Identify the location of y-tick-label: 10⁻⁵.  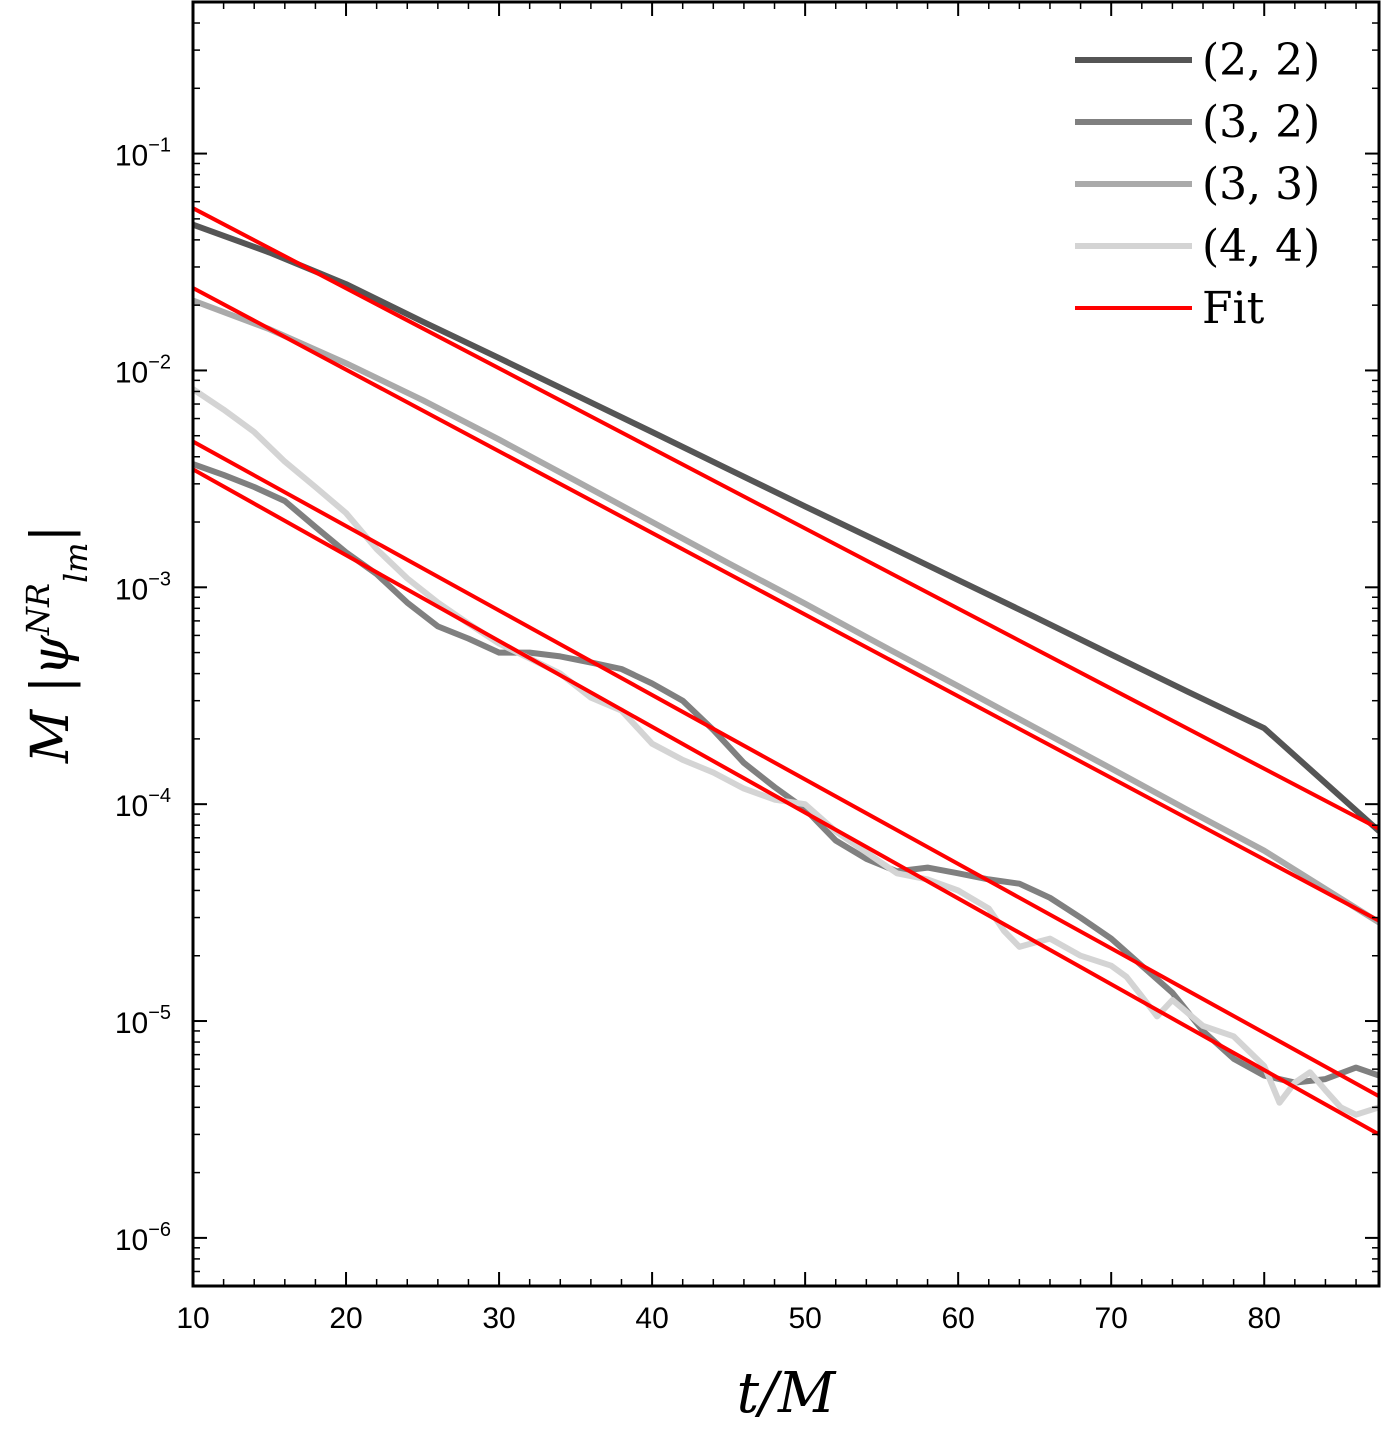
(143, 1021).